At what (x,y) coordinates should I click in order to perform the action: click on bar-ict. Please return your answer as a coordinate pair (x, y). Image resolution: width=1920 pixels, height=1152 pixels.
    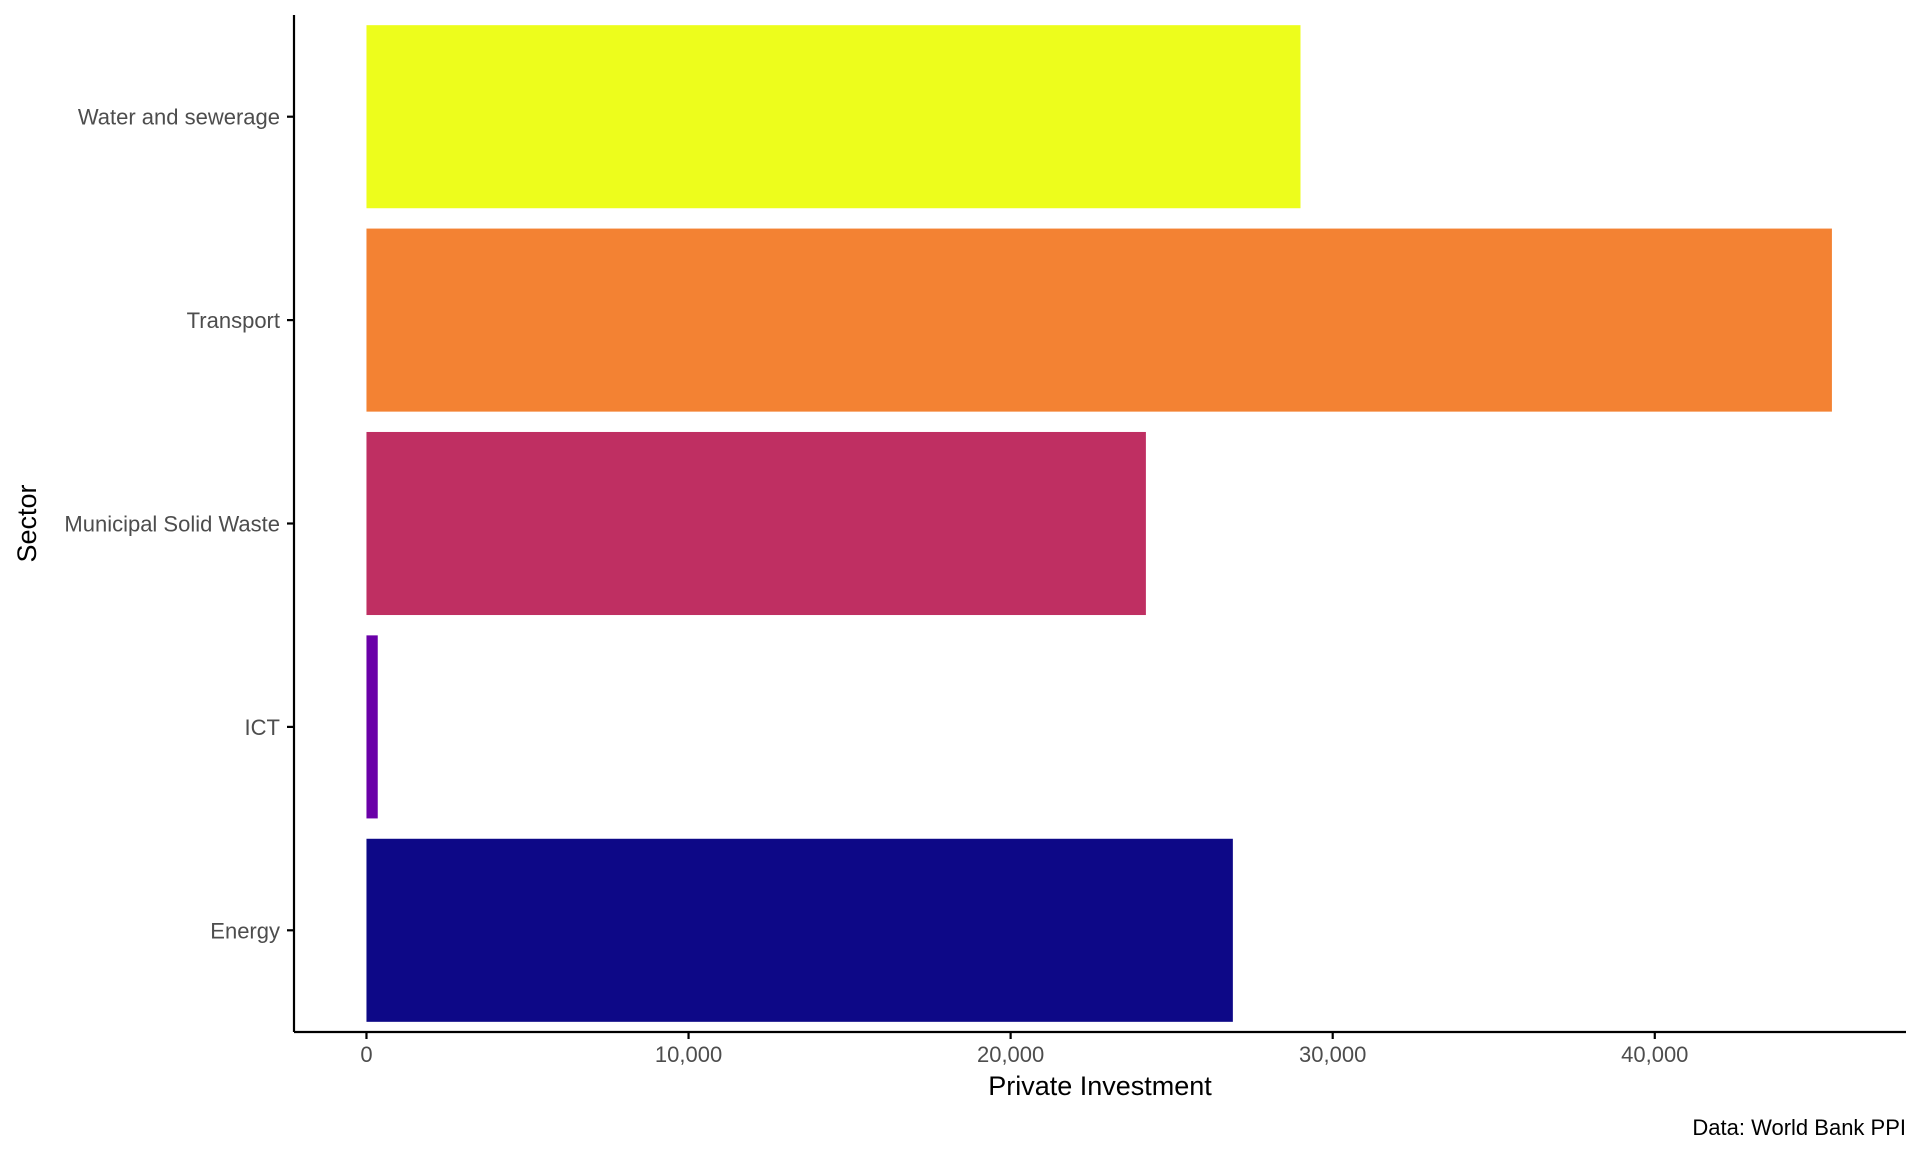
    Looking at the image, I should click on (372, 727).